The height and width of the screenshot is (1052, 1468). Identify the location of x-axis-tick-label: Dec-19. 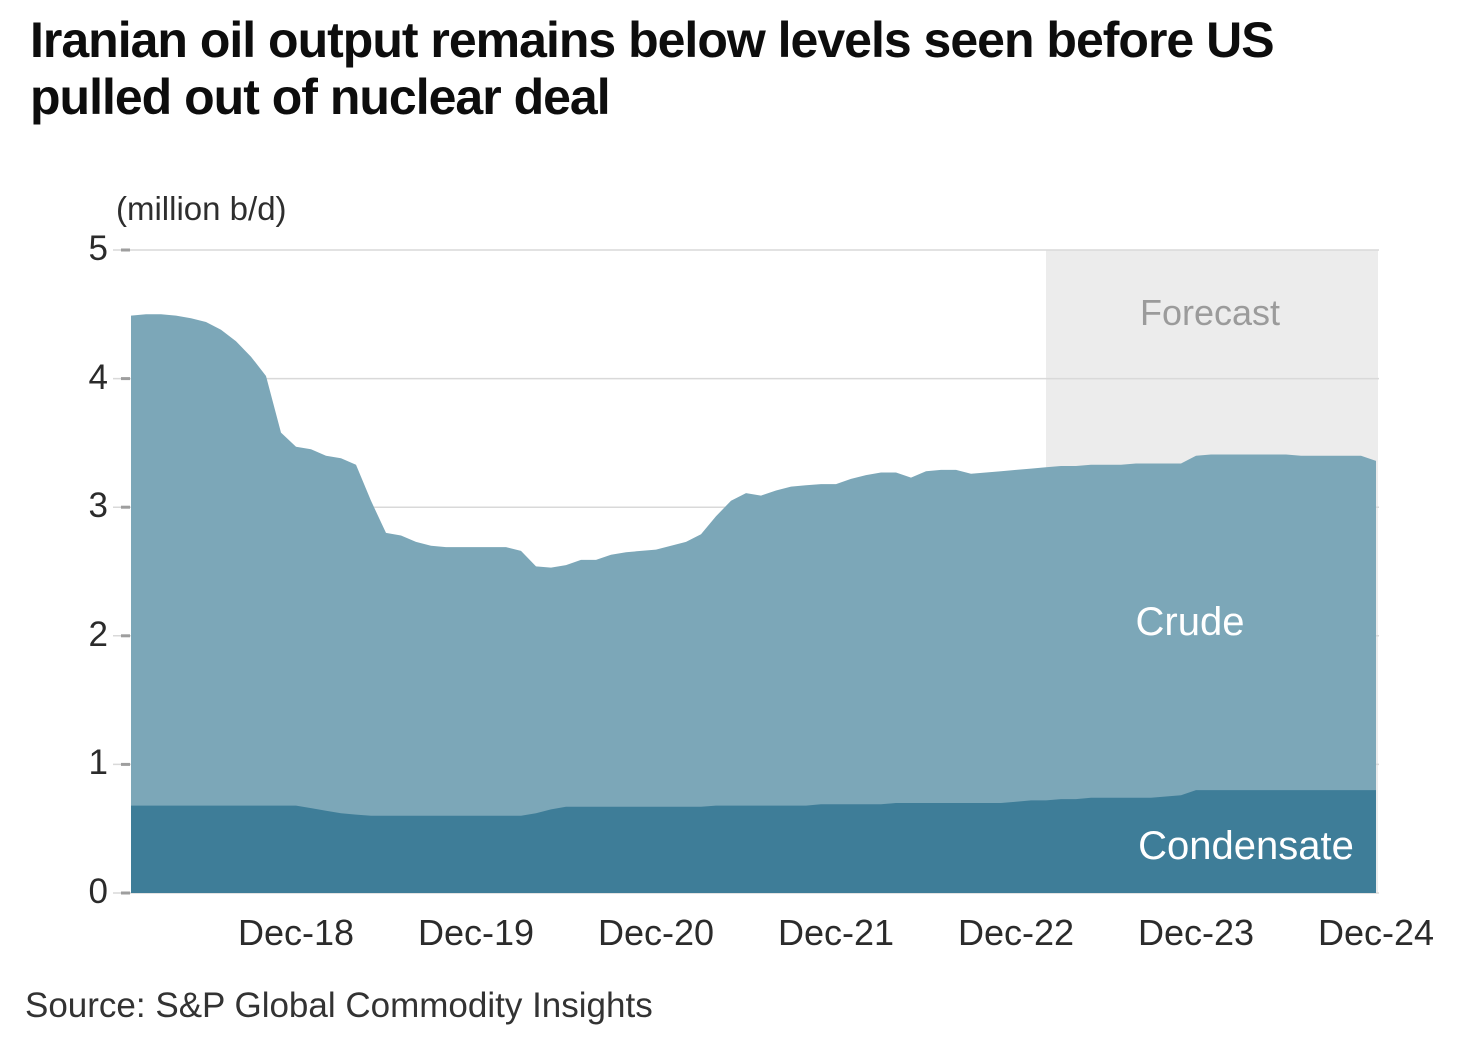
(476, 932).